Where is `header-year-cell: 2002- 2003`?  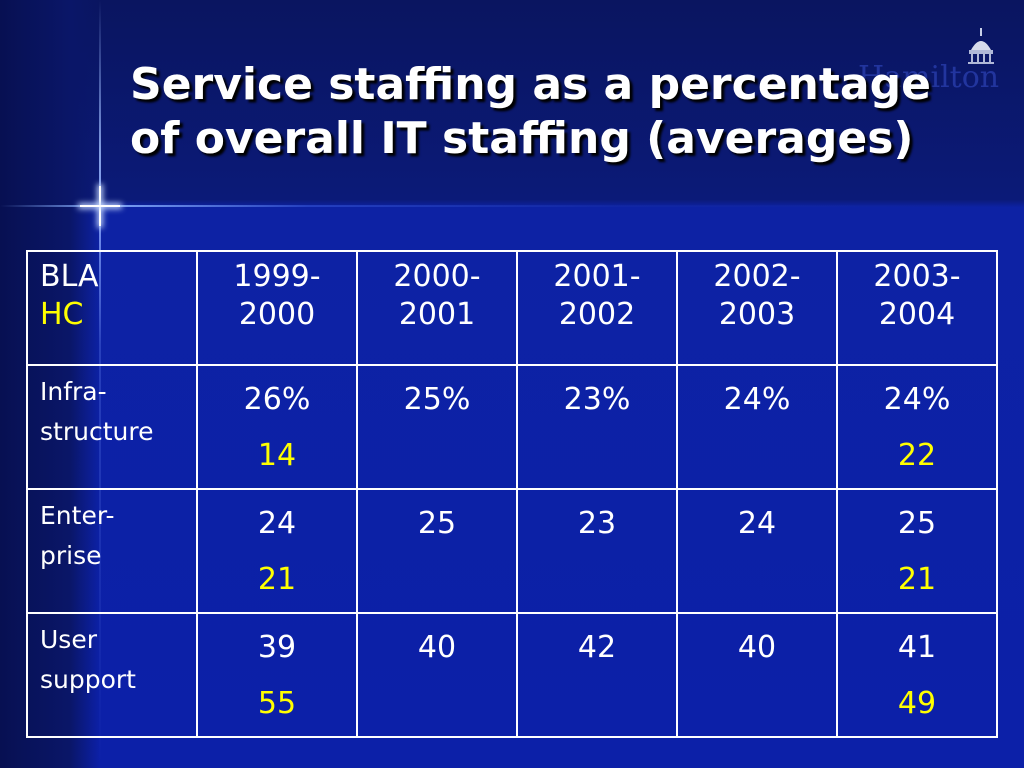
header-year-cell: 2002- 2003 is located at coordinates (757, 308).